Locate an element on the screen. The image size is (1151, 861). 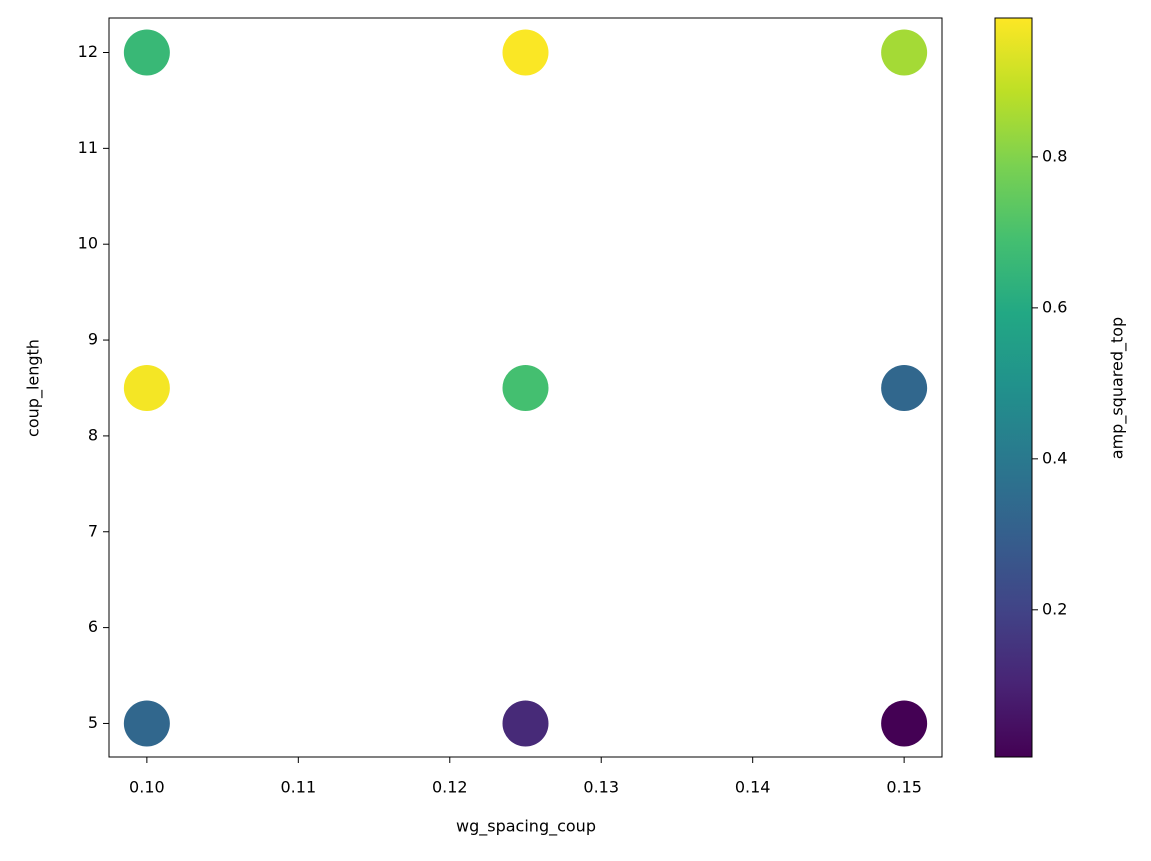
colorbar-tick-label: 0.2 is located at coordinates (1054, 608).